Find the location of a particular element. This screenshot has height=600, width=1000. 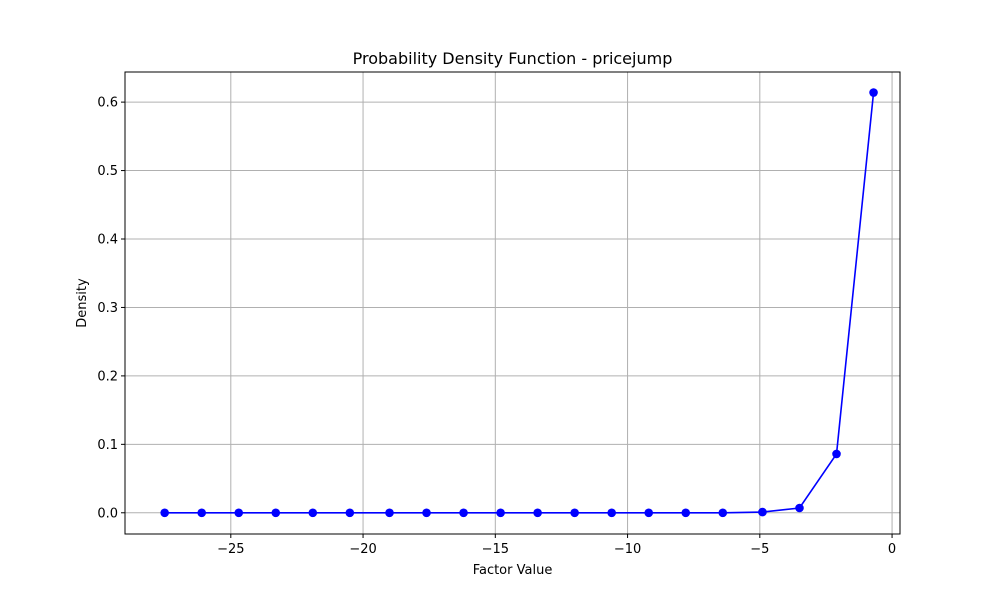

x-tick-label: −15 is located at coordinates (495, 549).